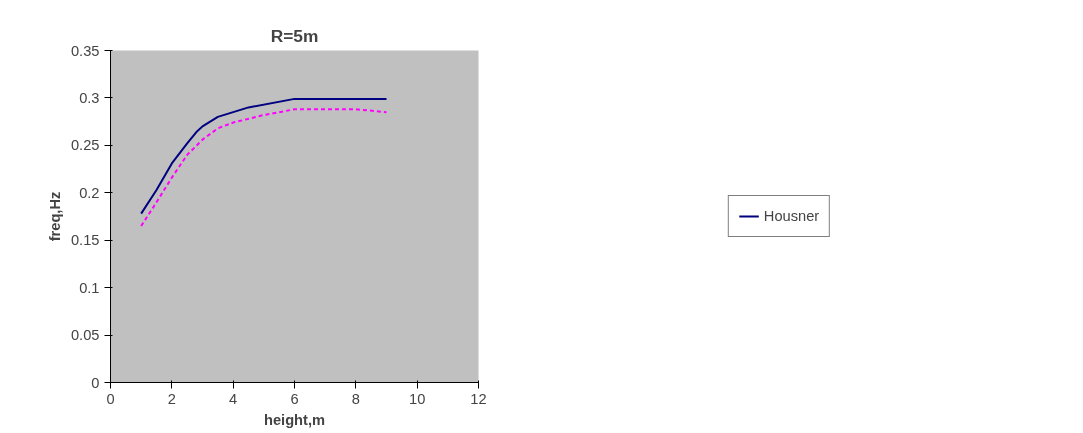 The height and width of the screenshot is (433, 1083). I want to click on y-tick-label: 0.15, so click(85, 240).